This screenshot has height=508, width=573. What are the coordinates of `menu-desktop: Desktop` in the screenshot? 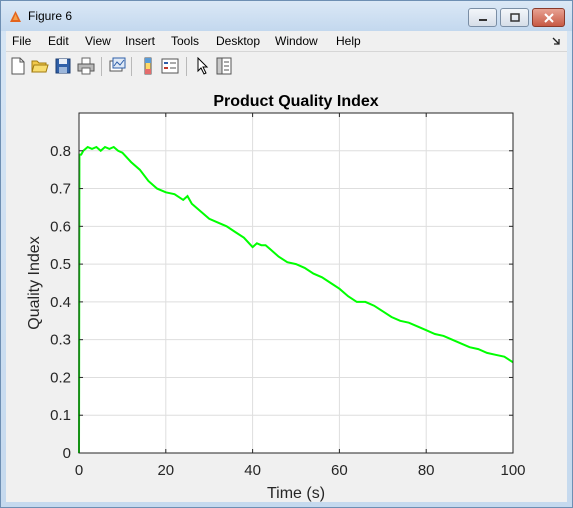 It's located at (238, 41).